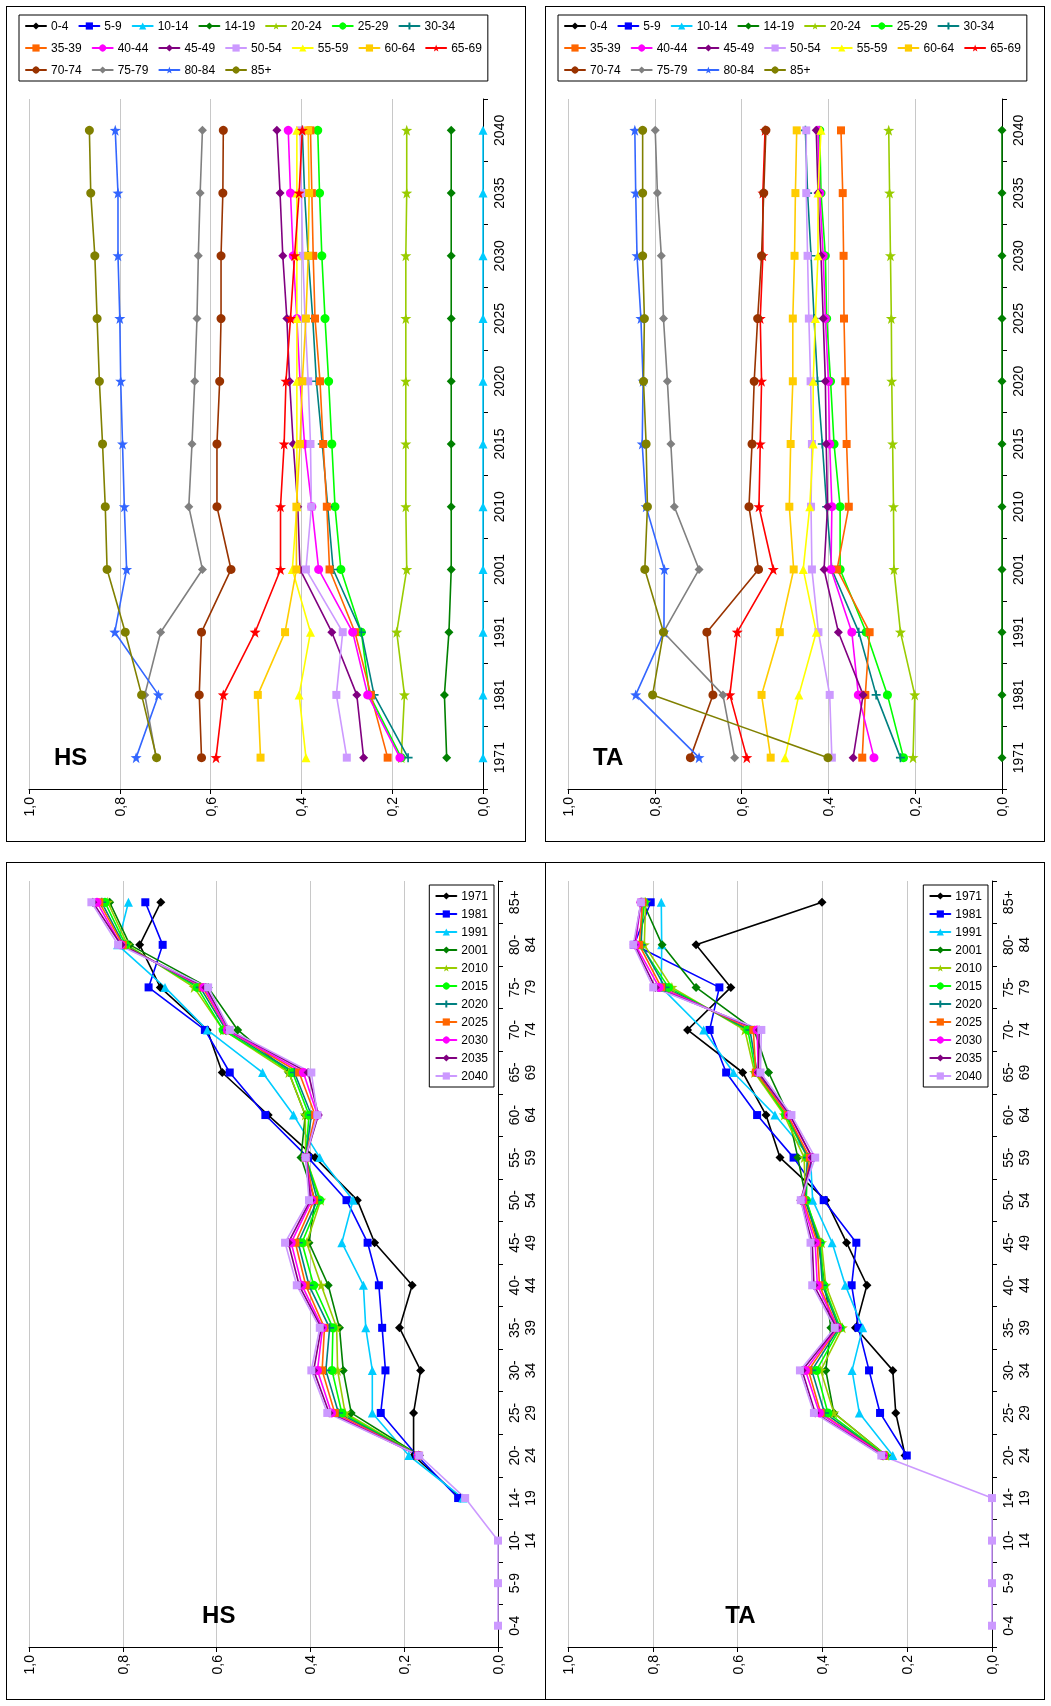 The height and width of the screenshot is (1706, 1051). What do you see at coordinates (672, 48) in the screenshot?
I see `legend-label: 40-44` at bounding box center [672, 48].